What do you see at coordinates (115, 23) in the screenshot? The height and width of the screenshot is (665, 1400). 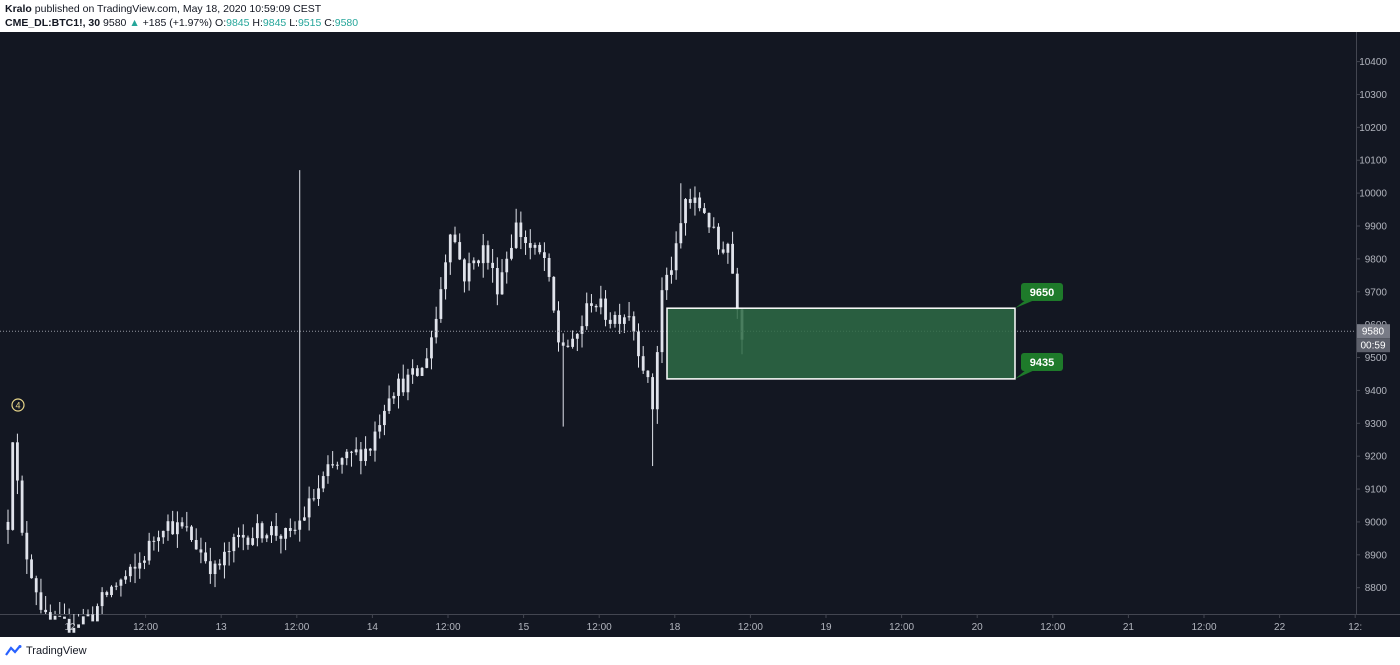 I see `last-price: 9580` at bounding box center [115, 23].